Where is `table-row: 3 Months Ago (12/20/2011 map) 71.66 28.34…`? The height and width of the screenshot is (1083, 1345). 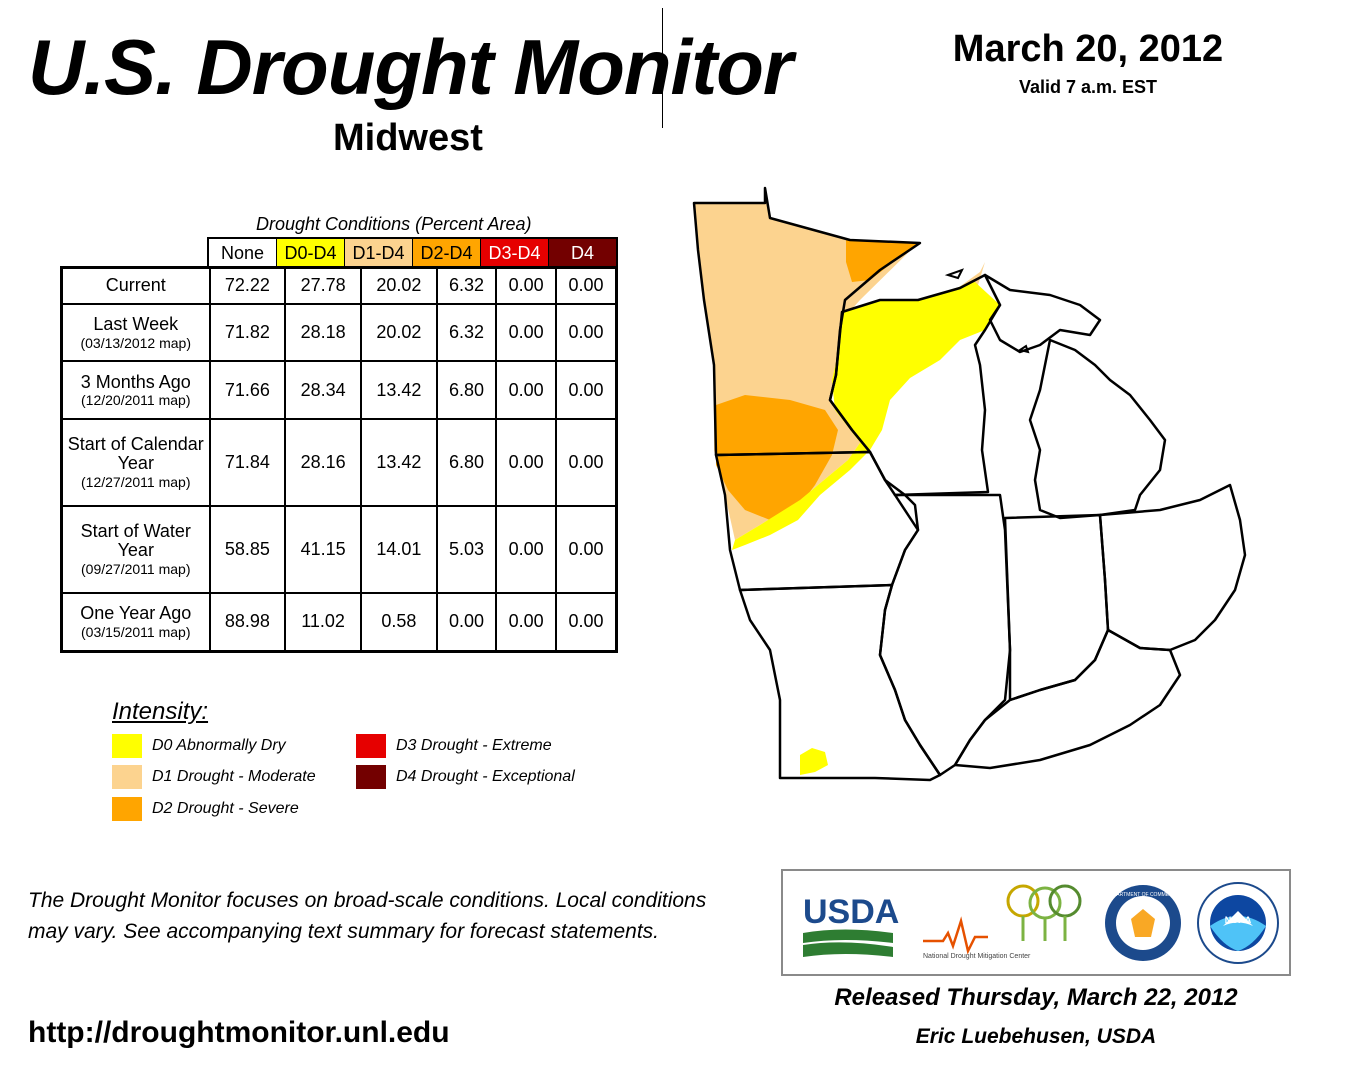 table-row: 3 Months Ago (12/20/2011 map) 71.66 28.34… is located at coordinates (339, 390).